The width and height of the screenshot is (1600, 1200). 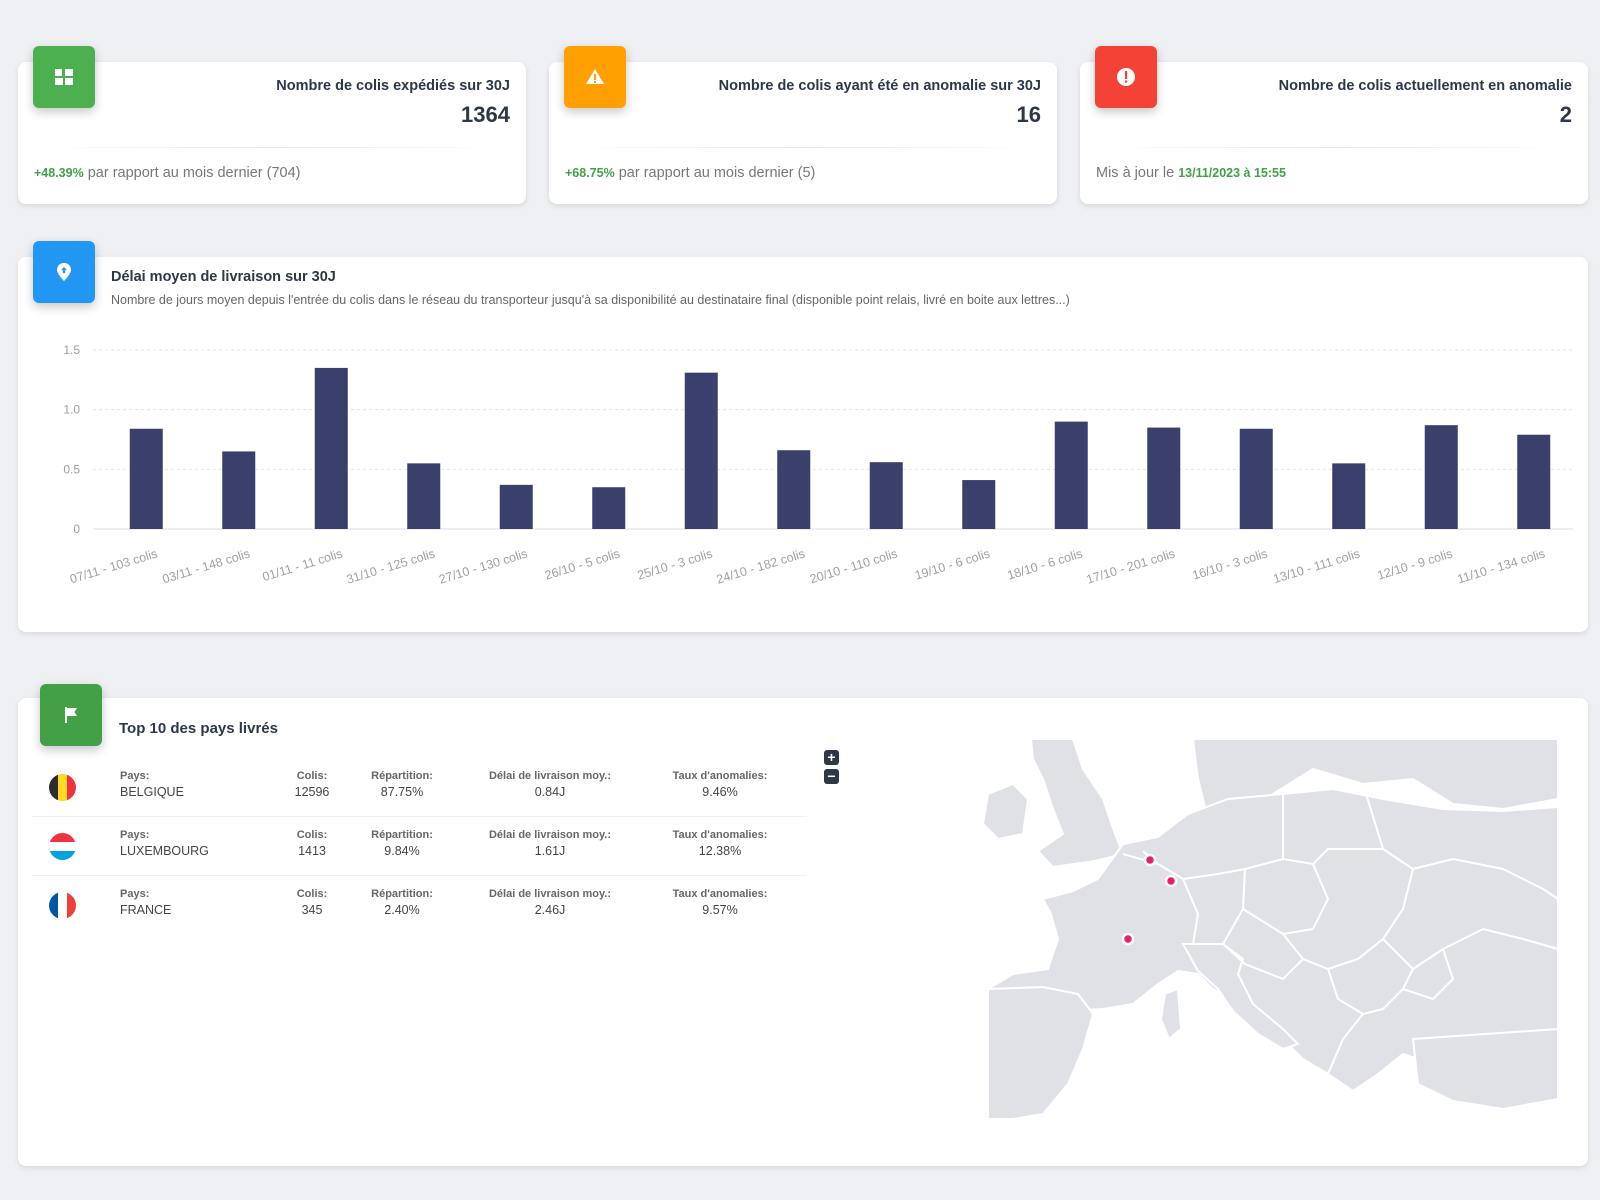 What do you see at coordinates (720, 784) in the screenshot?
I see `country-anomaly-rate-cell: Taux d'anomalies: 9.46%` at bounding box center [720, 784].